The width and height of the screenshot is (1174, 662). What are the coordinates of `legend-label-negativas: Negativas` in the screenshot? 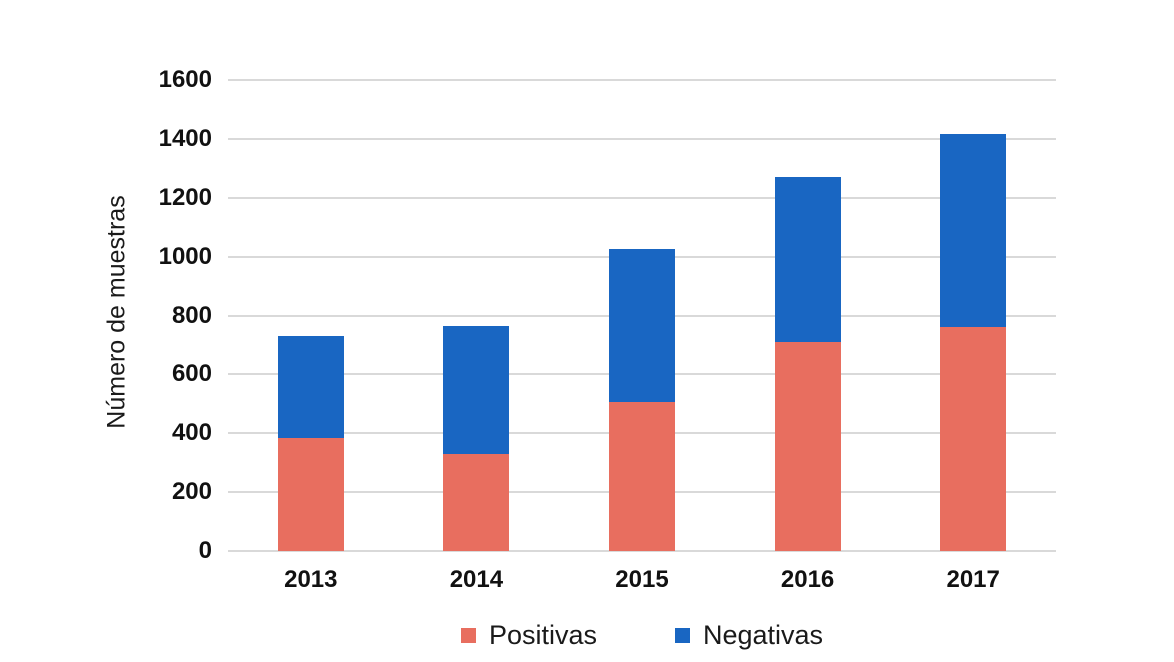 It's located at (763, 635).